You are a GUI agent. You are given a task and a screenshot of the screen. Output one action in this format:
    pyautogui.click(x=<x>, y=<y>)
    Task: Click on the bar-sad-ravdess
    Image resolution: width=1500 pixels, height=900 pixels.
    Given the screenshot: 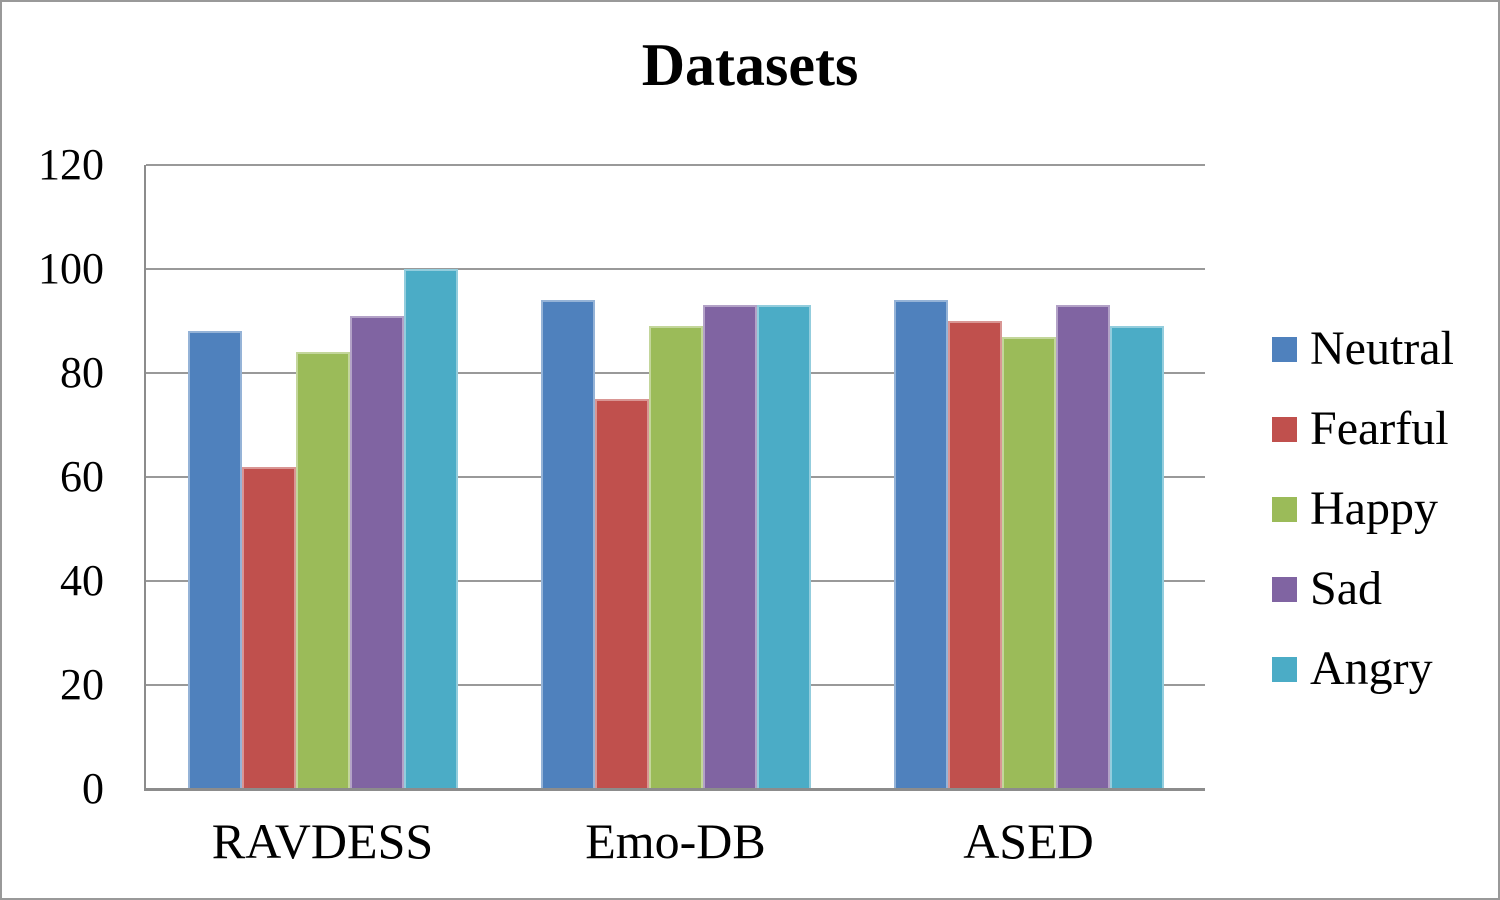 What is the action you would take?
    pyautogui.click(x=376, y=552)
    